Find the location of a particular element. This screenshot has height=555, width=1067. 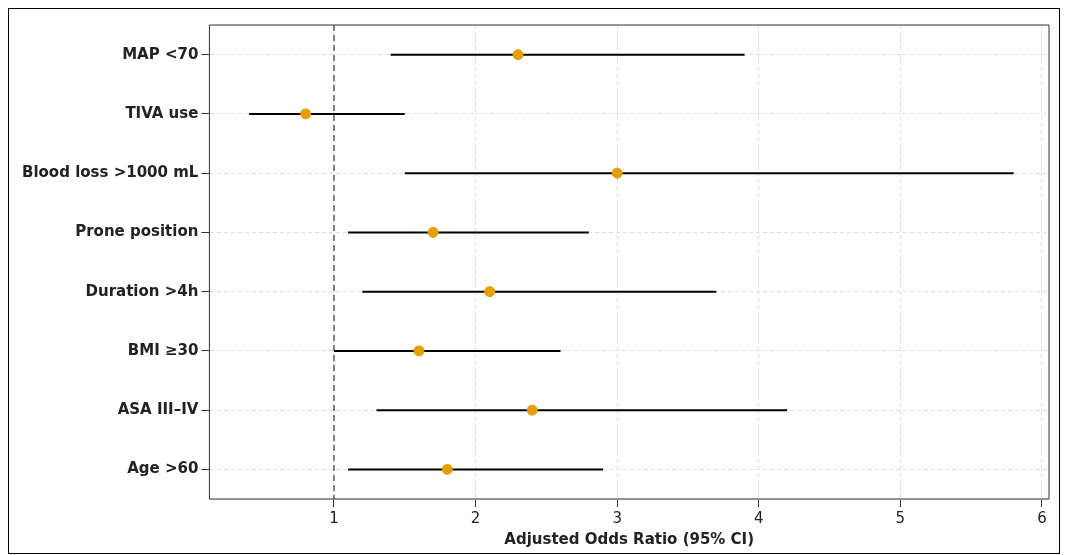

x-tick-label: 6 is located at coordinates (1042, 517).